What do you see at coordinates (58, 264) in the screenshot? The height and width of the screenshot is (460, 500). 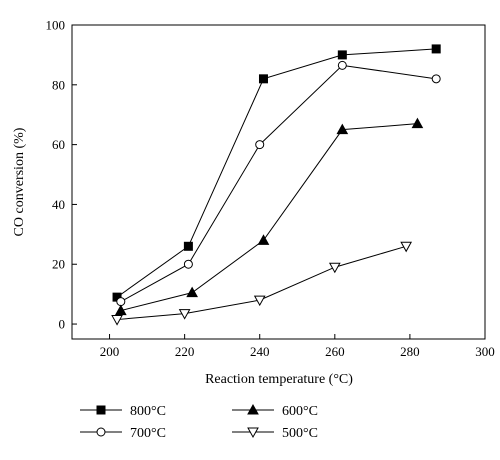 I see `y-tick-label: 20` at bounding box center [58, 264].